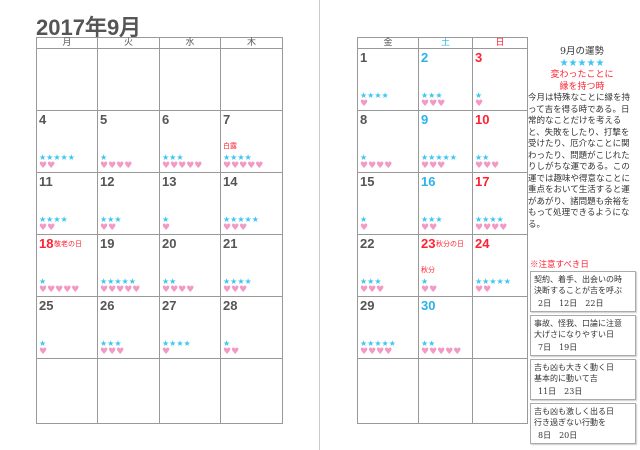 The width and height of the screenshot is (640, 450). What do you see at coordinates (491, 224) in the screenshot?
I see `fortune-marks: ★★★★ ♥♥♥♥` at bounding box center [491, 224].